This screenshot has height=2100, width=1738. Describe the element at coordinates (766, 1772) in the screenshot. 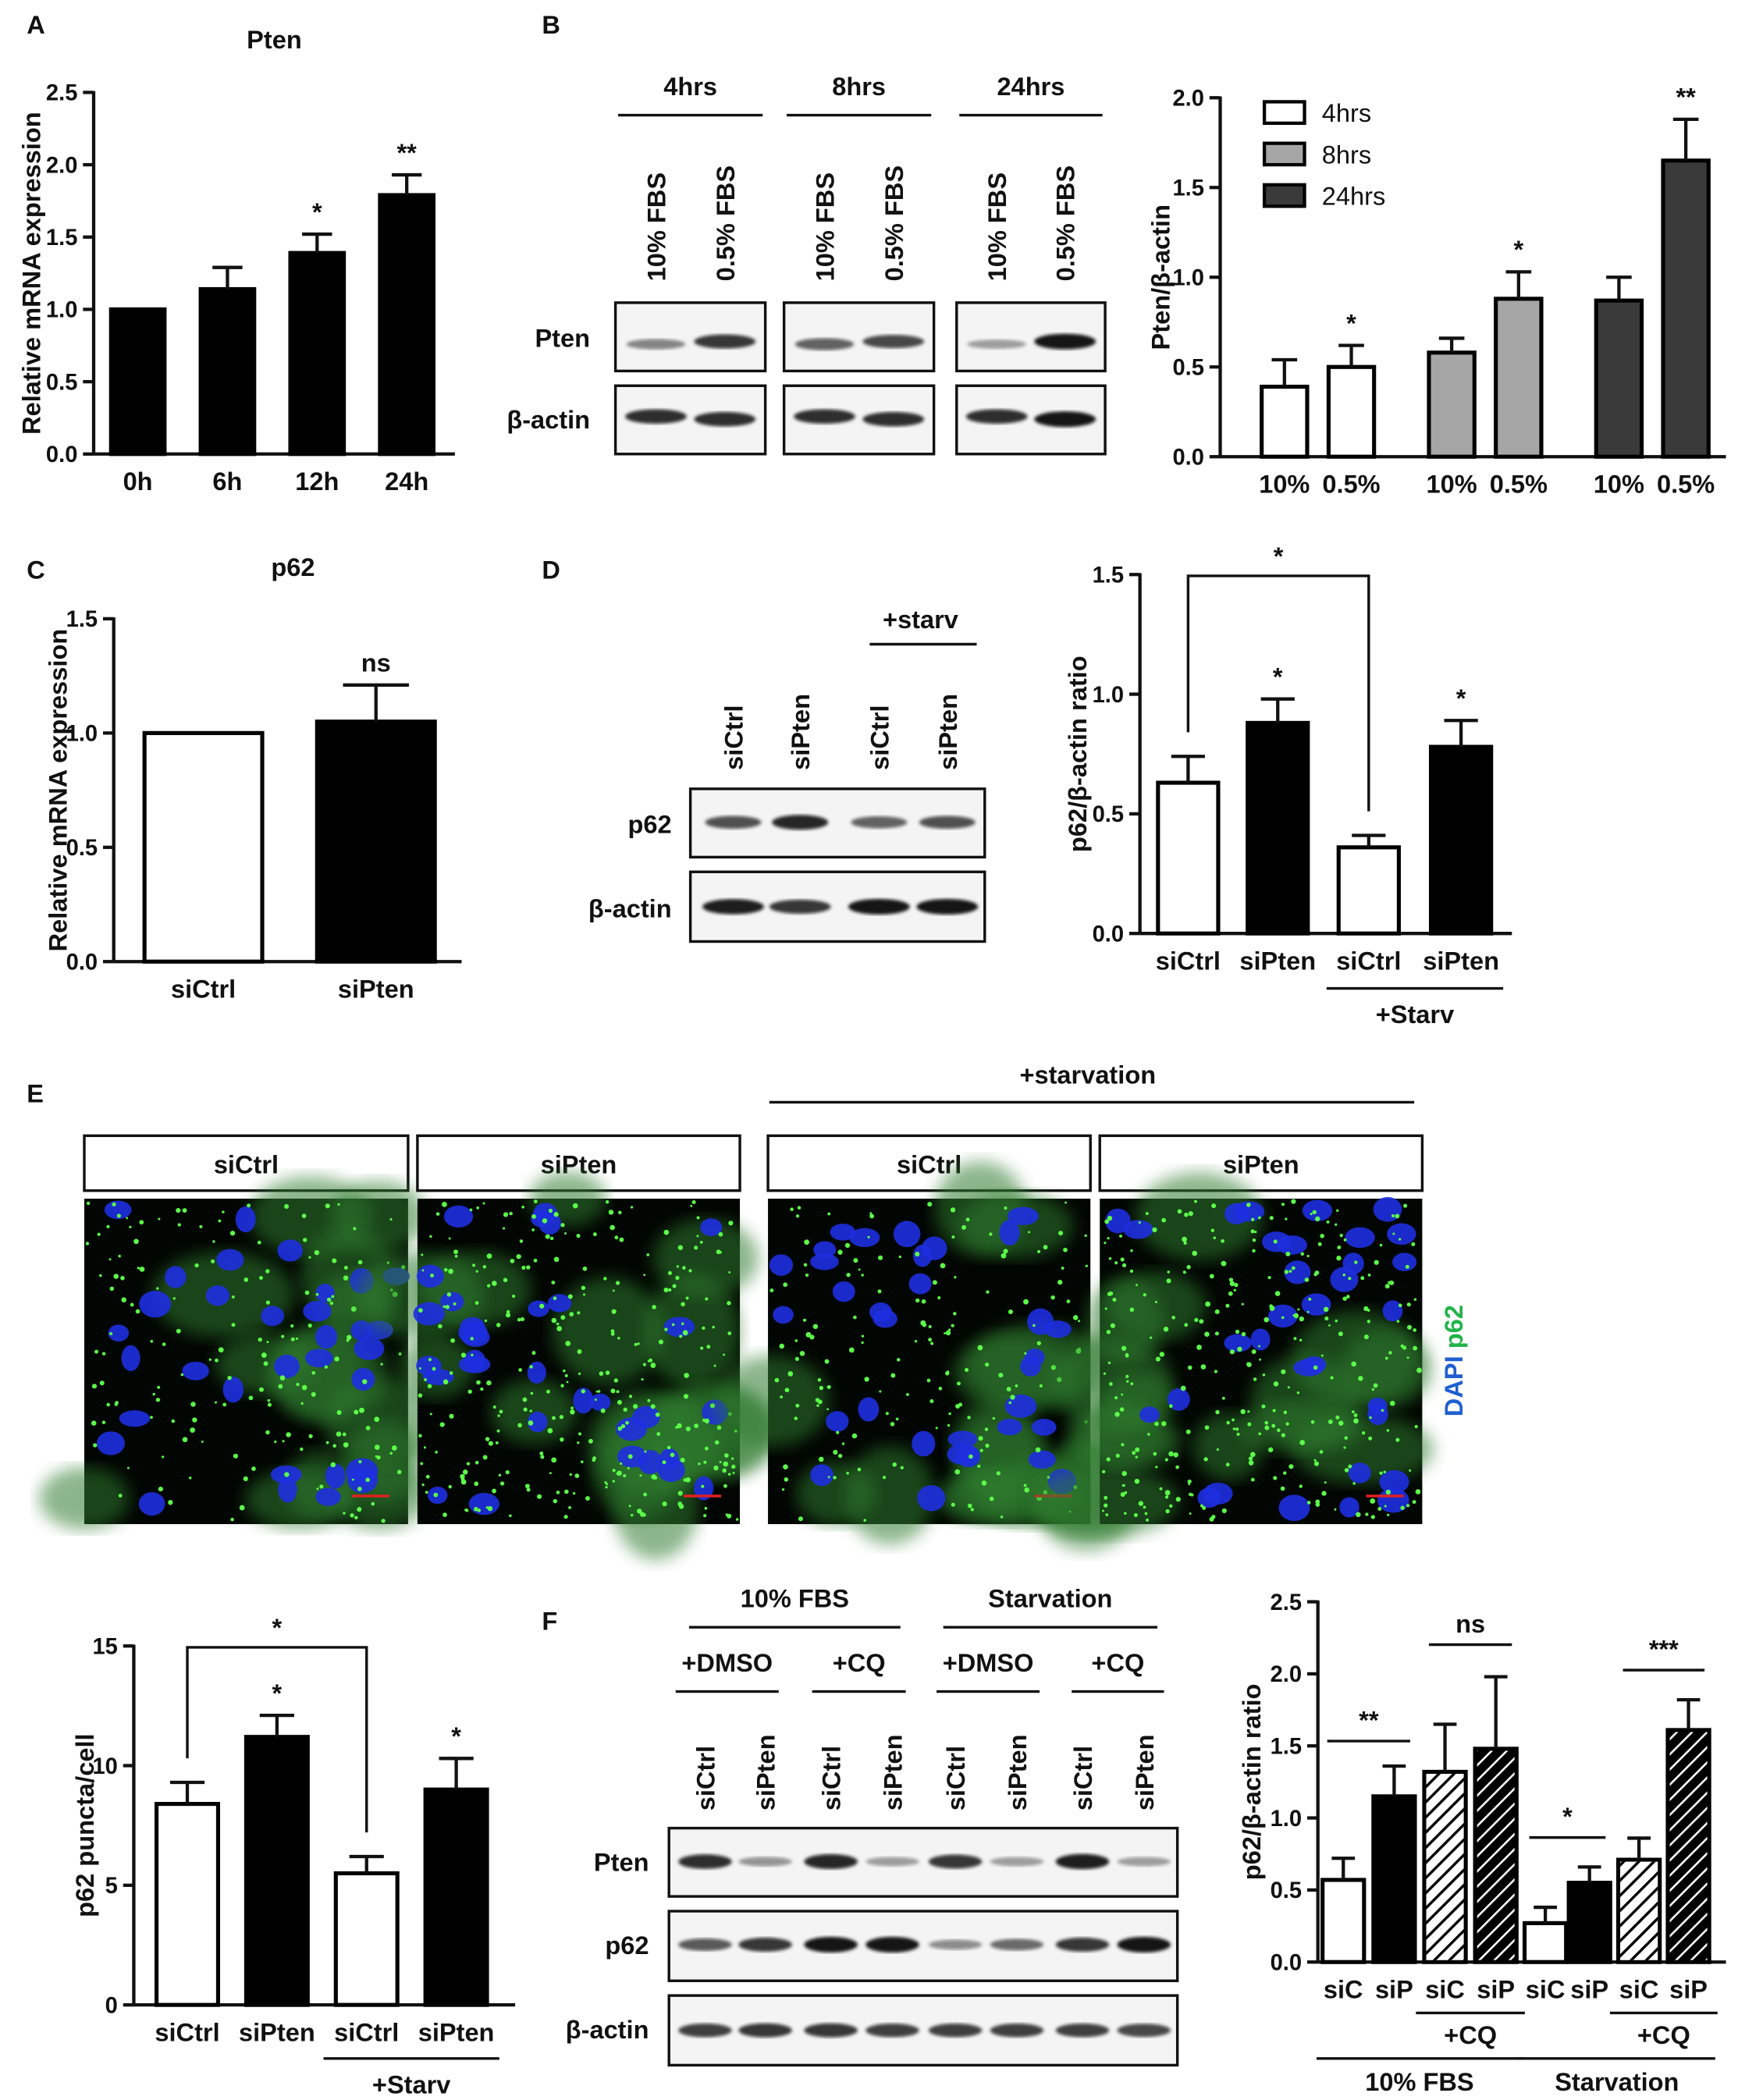

I see `lane-label: siPten` at that location.